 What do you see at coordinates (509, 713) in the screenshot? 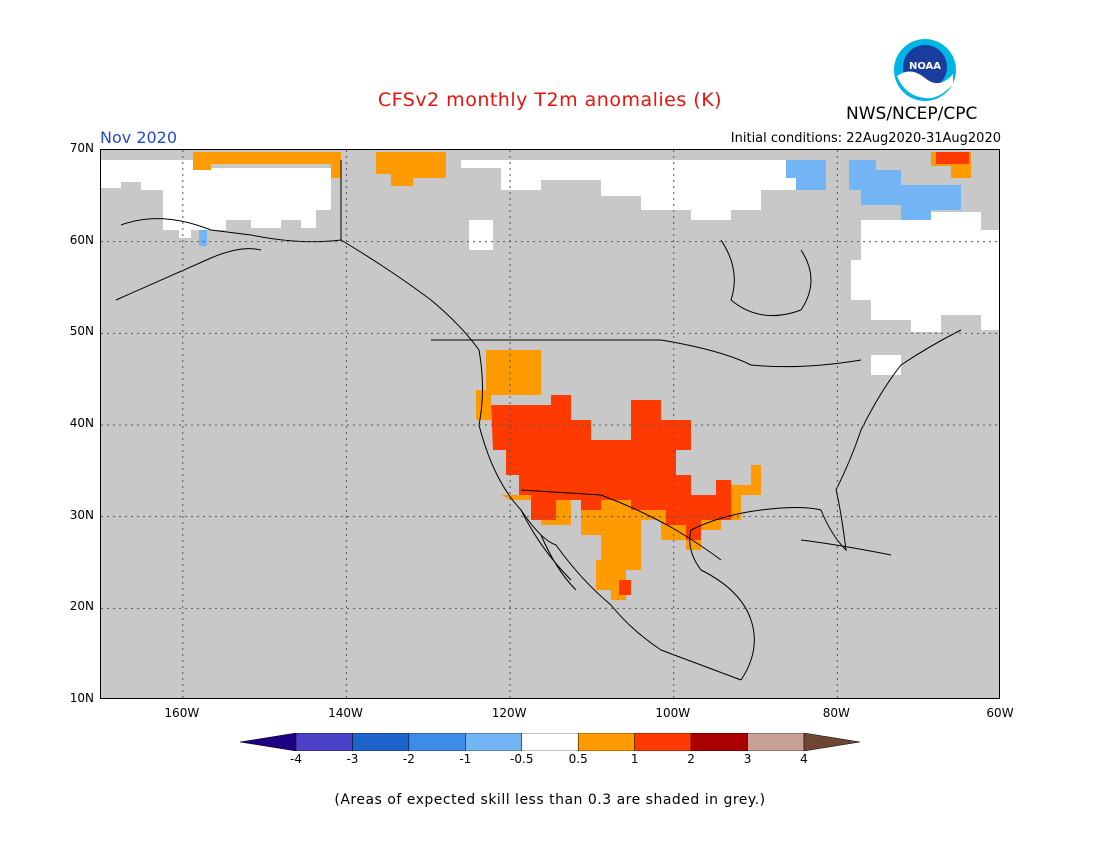
I see `lon-label: 120W` at bounding box center [509, 713].